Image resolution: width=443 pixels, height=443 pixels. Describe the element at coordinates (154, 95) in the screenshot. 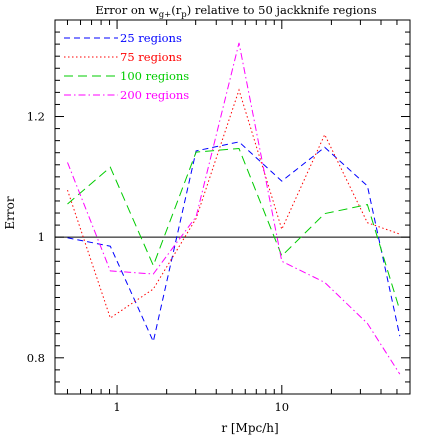

I see `legend-label: 200 regions` at that location.